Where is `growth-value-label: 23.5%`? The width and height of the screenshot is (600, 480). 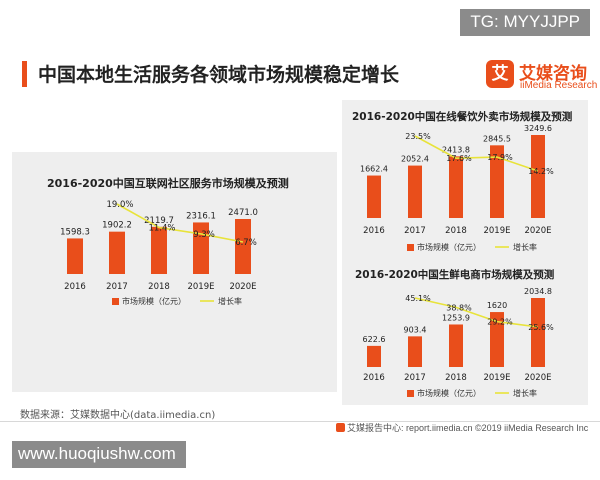
growth-value-label: 23.5% is located at coordinates (418, 136).